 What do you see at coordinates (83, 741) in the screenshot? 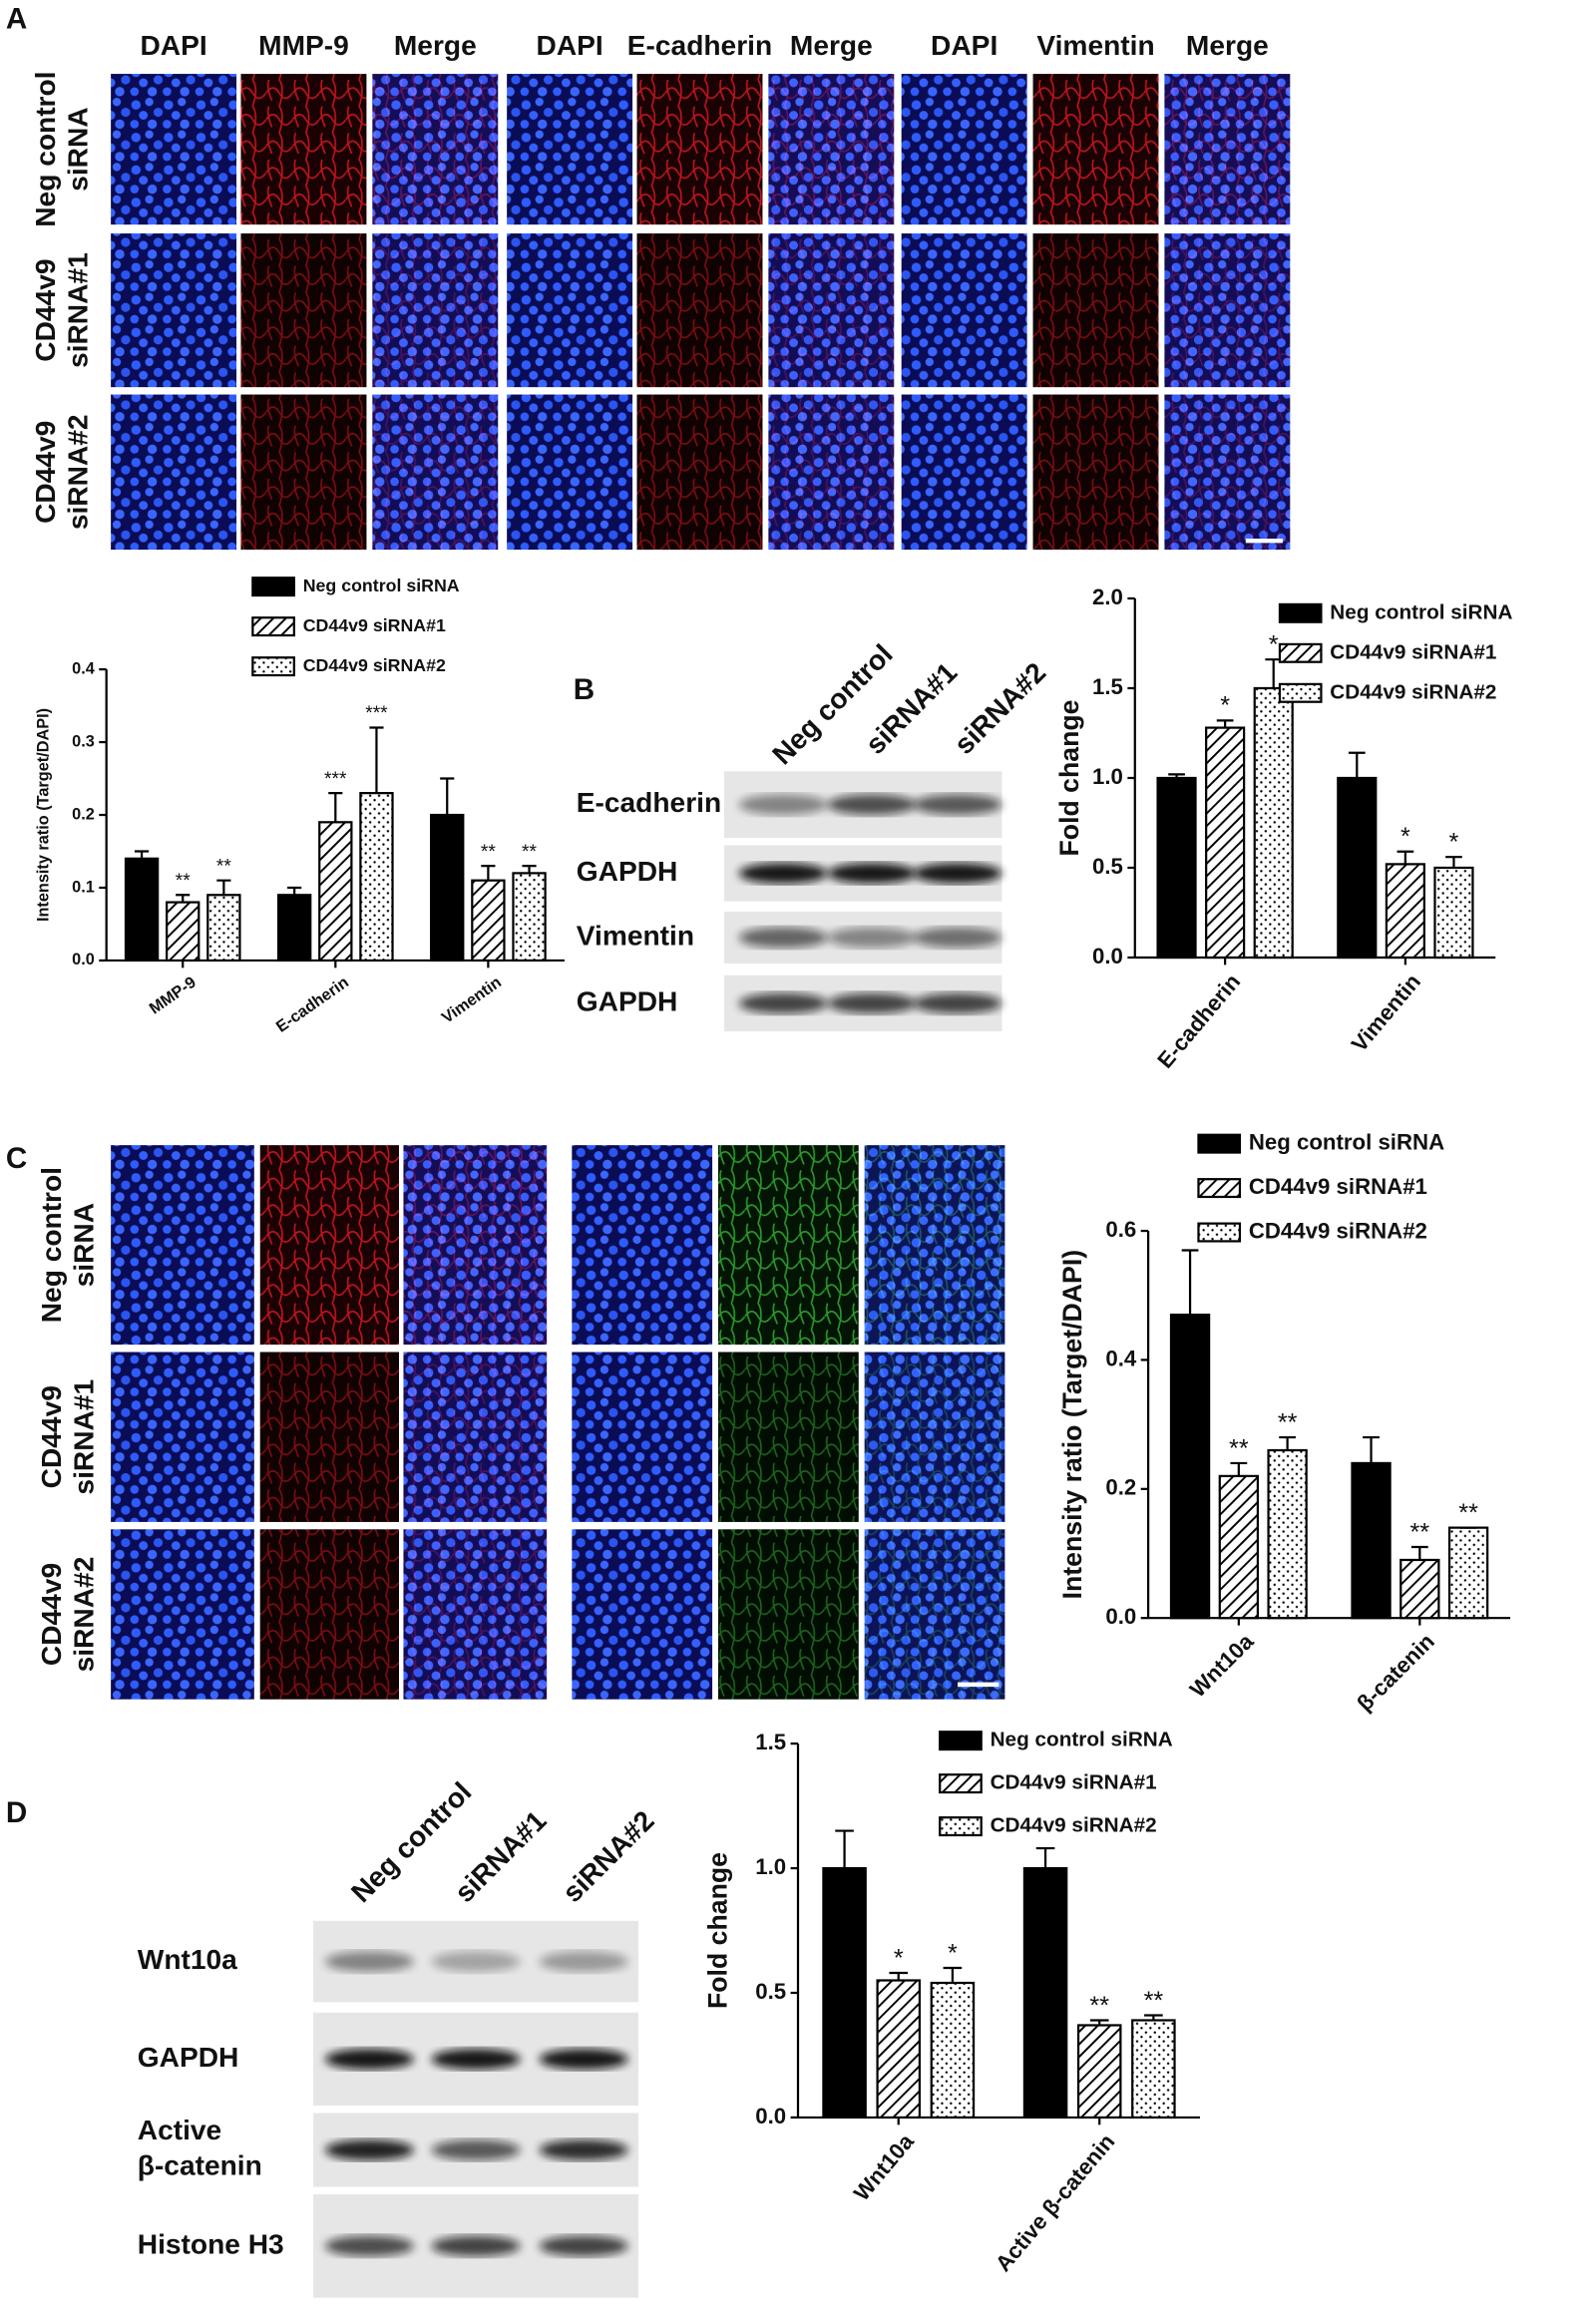
I see `y-tick-label: 0.3` at bounding box center [83, 741].